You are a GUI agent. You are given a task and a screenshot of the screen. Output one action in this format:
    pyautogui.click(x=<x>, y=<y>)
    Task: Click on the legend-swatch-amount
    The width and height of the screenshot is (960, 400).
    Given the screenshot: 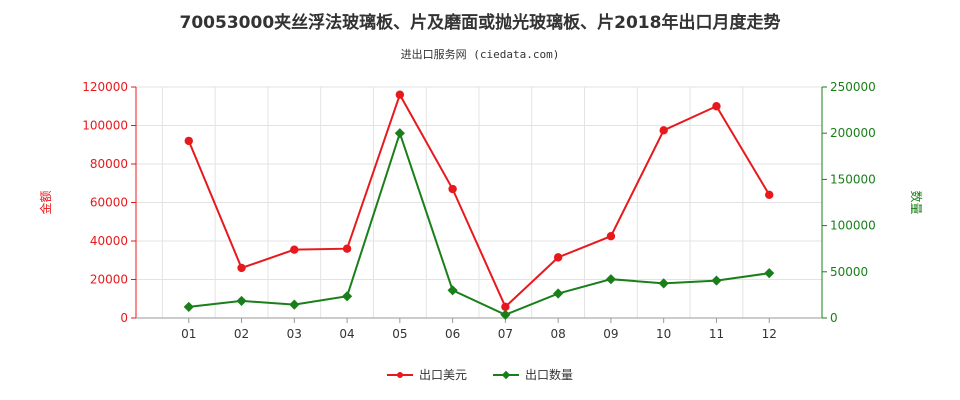 What is the action you would take?
    pyautogui.click(x=399, y=375)
    